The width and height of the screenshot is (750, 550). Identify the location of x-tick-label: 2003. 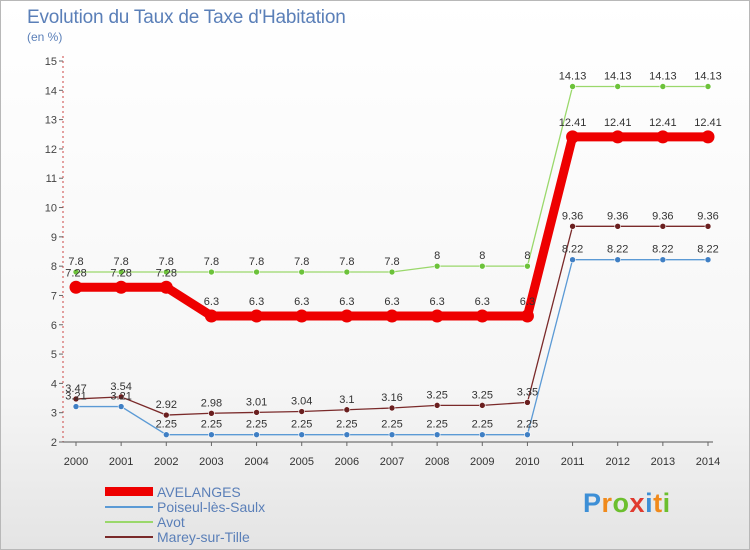
(211, 462).